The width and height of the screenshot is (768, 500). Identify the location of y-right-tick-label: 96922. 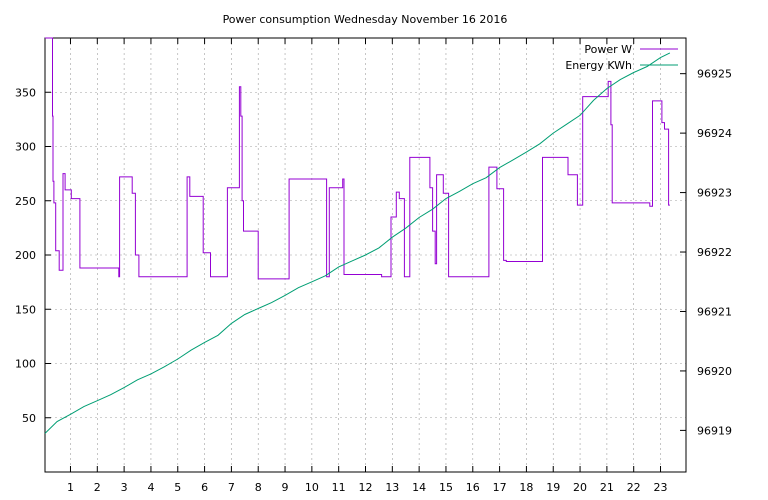
(714, 252).